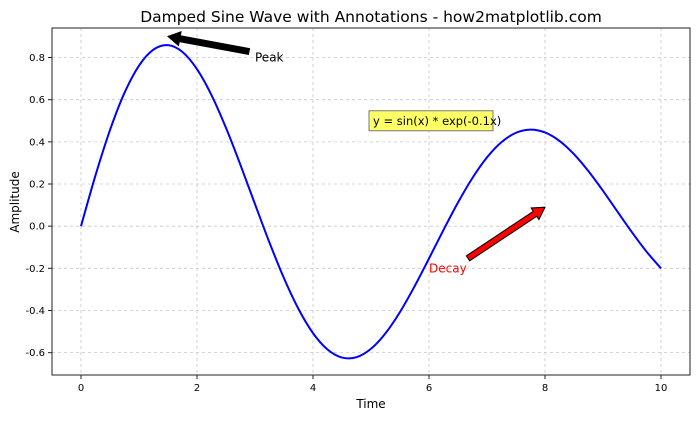  What do you see at coordinates (35, 269) in the screenshot?
I see `y-tick-label: -0.2` at bounding box center [35, 269].